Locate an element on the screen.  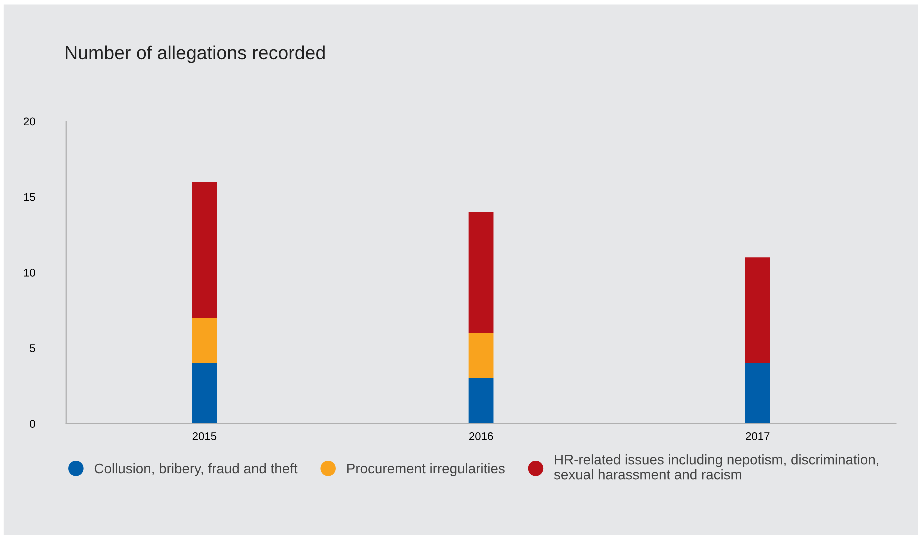
legend-label: HR-related issues including nepotism, discrimination, sexual harassment and racism is located at coordinates (716, 467).